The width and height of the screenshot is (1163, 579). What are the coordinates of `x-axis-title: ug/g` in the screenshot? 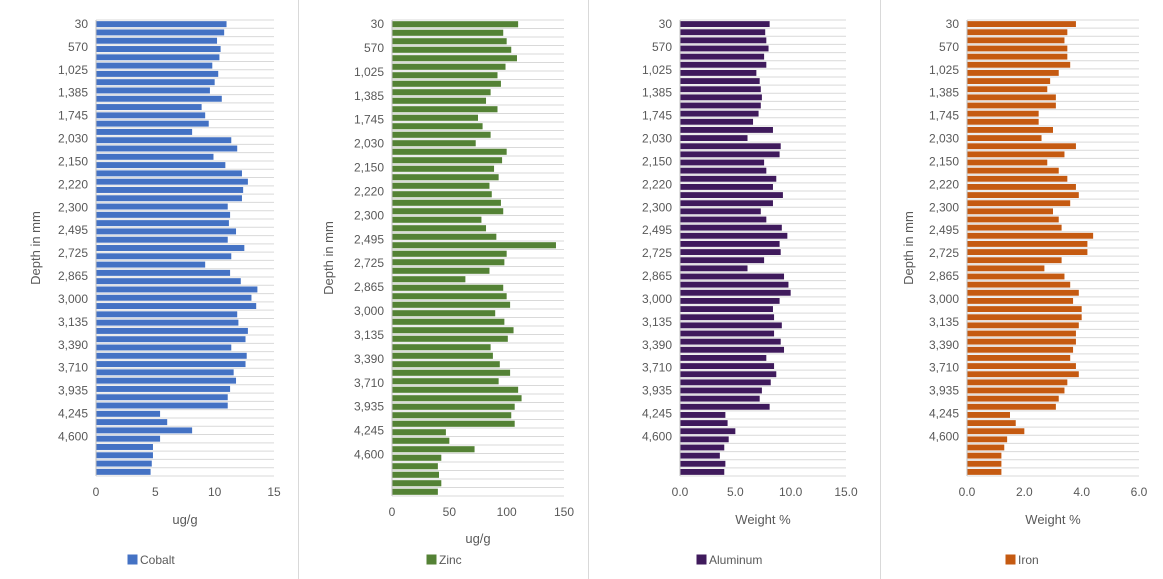 It's located at (477, 538).